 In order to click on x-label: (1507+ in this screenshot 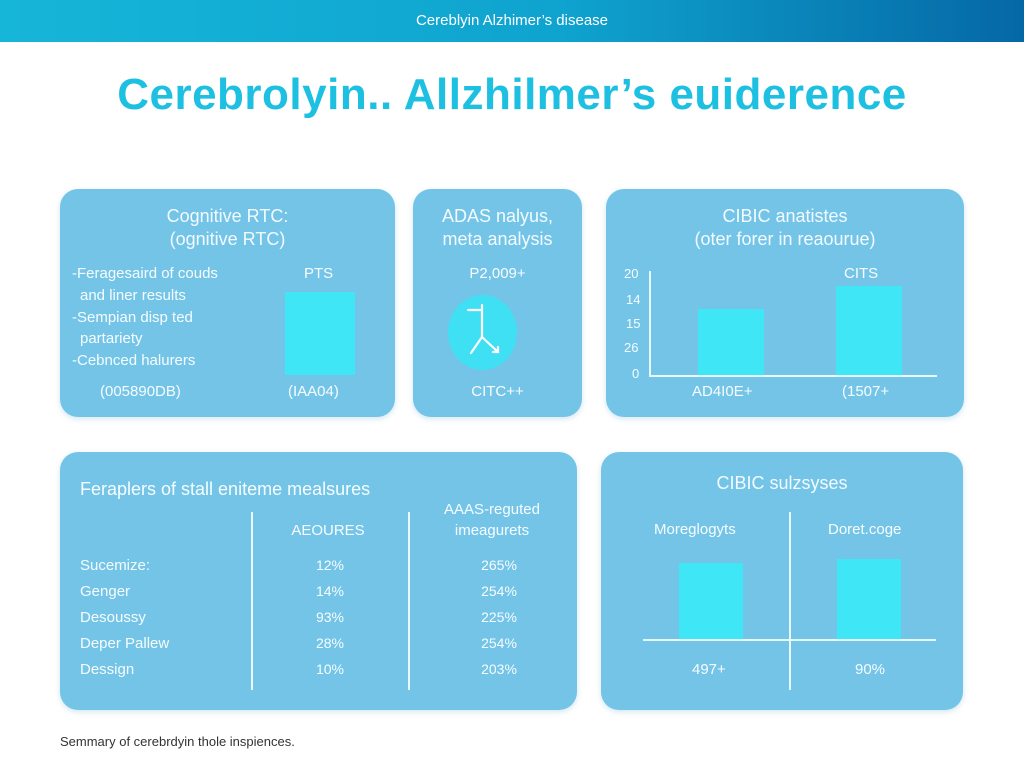, I will do `click(866, 391)`.